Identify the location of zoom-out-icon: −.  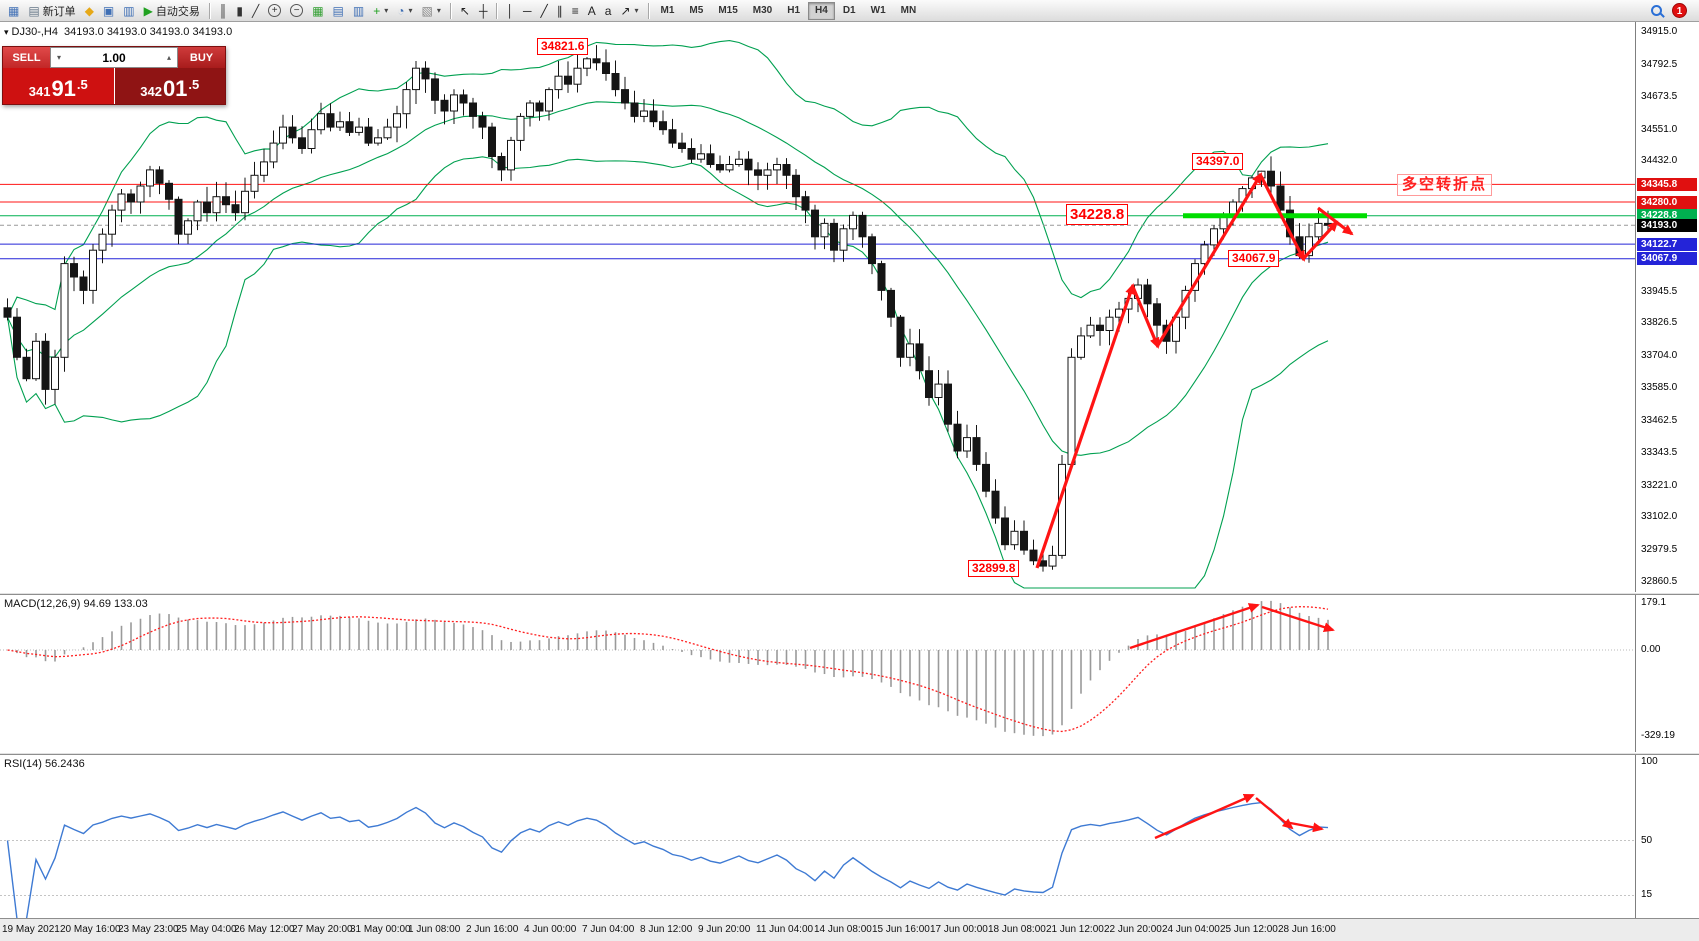
(296, 11).